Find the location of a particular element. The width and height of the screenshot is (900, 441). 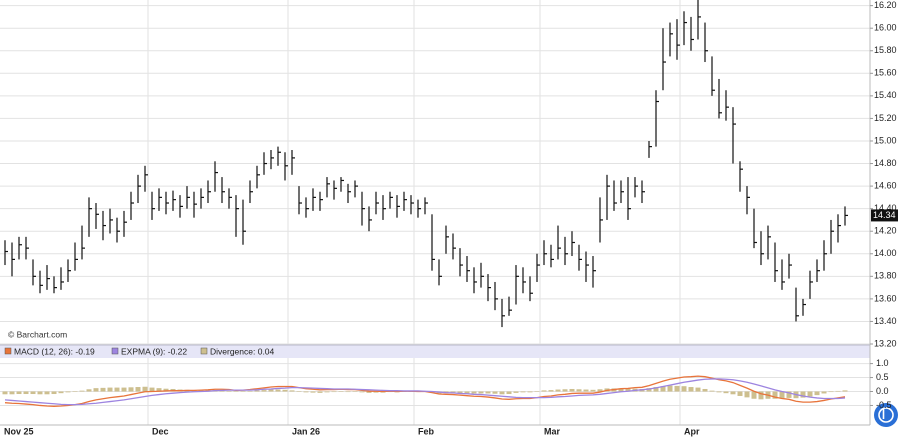

y-tick-label: 15.40 is located at coordinates (885, 95).